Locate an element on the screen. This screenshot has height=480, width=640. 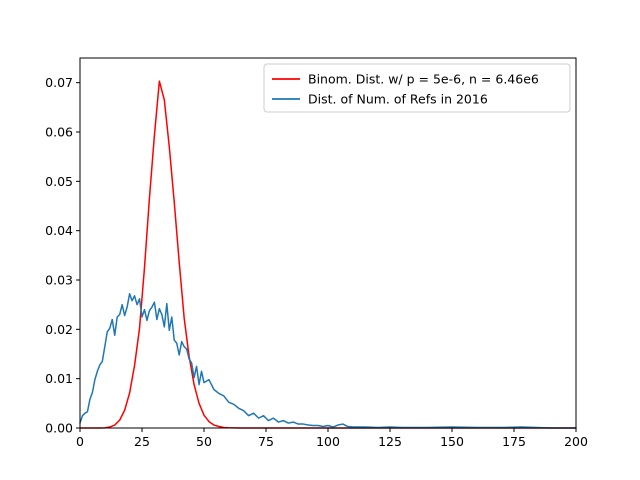
x-tick-label: 150 is located at coordinates (452, 441).